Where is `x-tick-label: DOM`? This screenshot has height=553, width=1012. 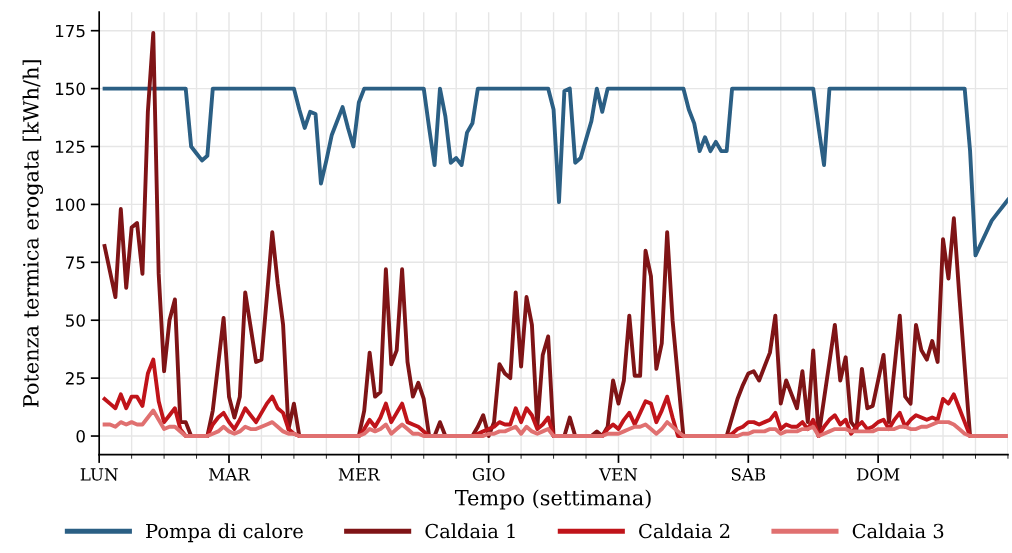 x-tick-label: DOM is located at coordinates (878, 474).